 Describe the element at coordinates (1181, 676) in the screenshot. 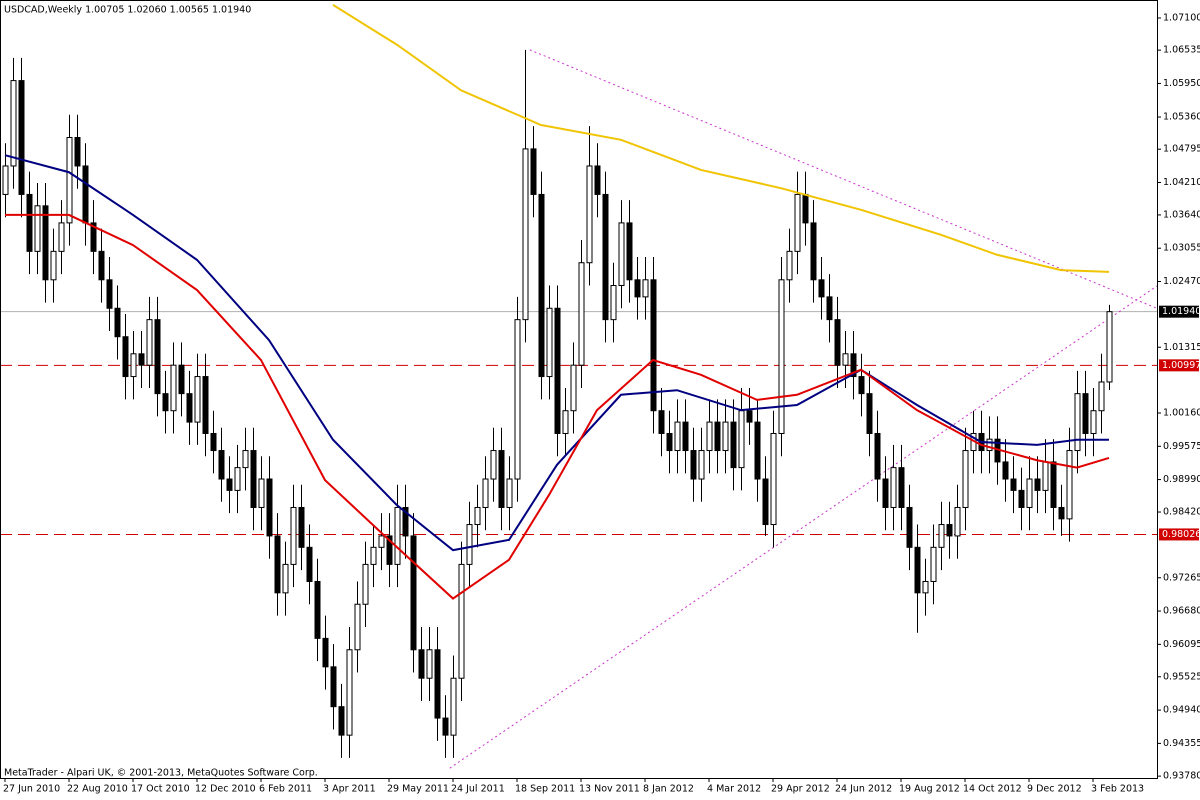

I see `y-tick-label: 0.95525` at that location.